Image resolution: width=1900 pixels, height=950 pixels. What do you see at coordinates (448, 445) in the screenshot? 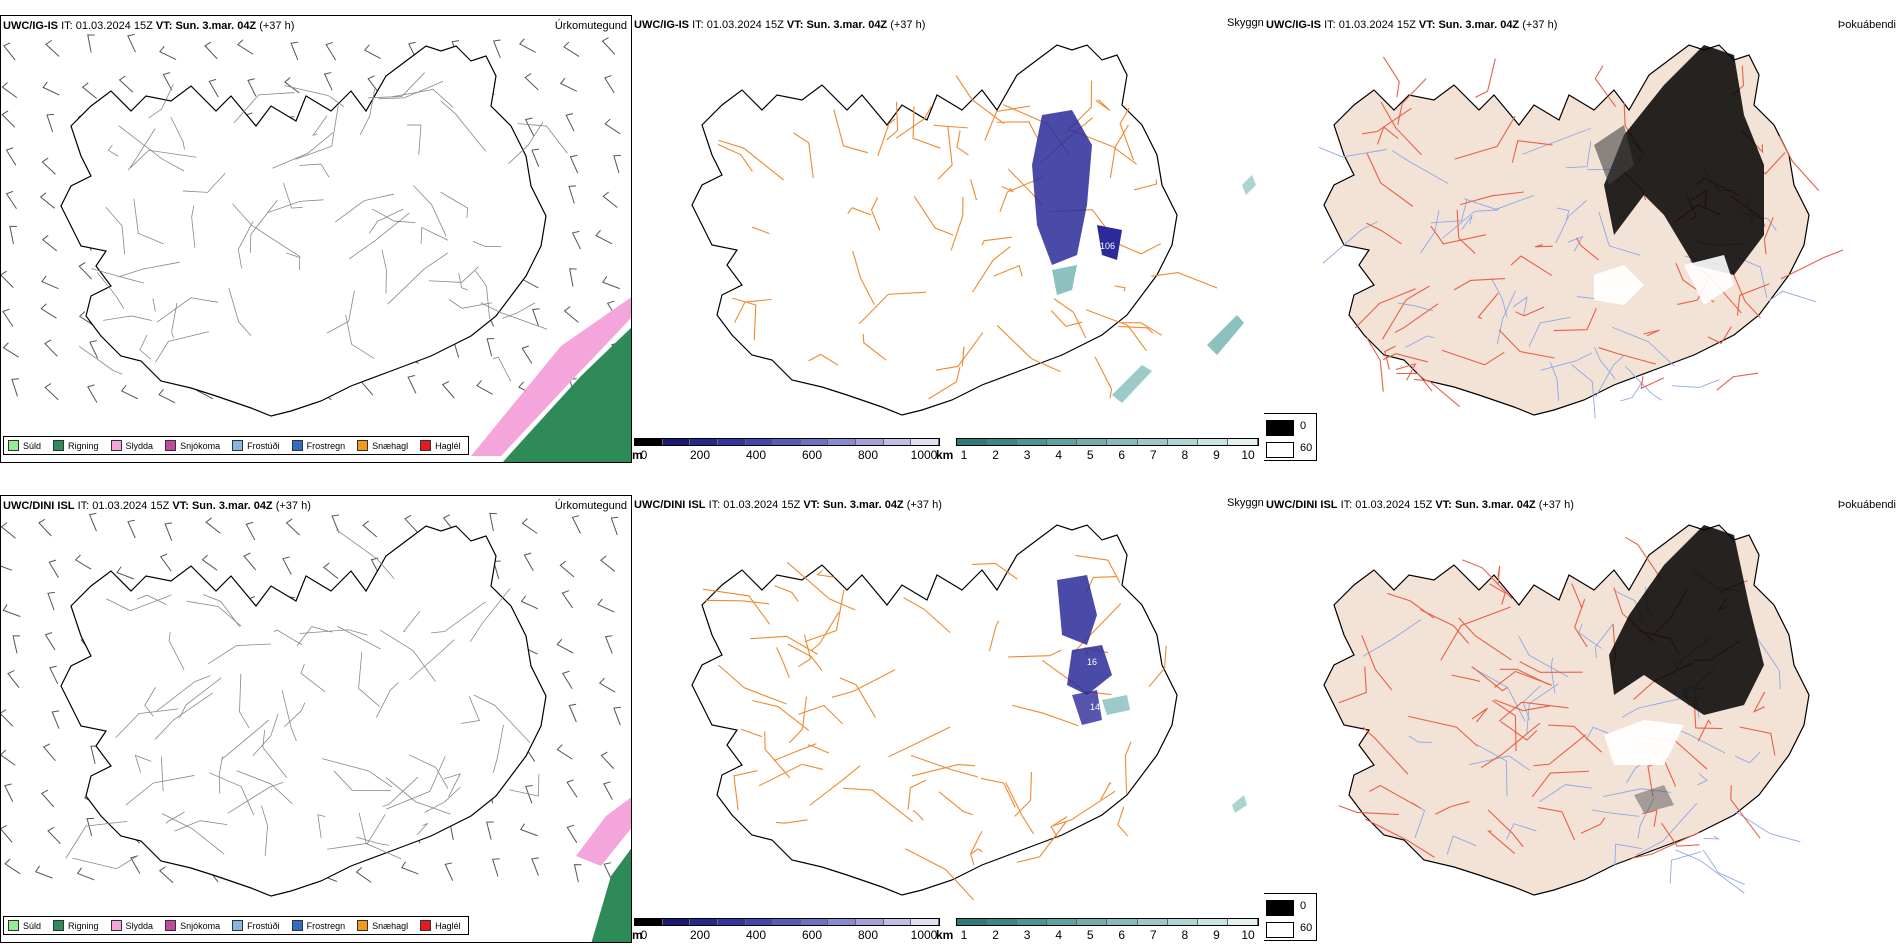
I see `legend-label: Haglél` at bounding box center [448, 445].